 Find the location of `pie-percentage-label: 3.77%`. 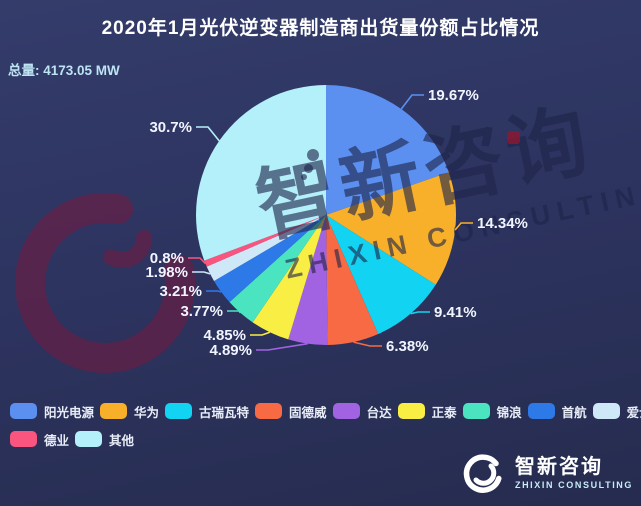

pie-percentage-label: 3.77% is located at coordinates (201, 311).